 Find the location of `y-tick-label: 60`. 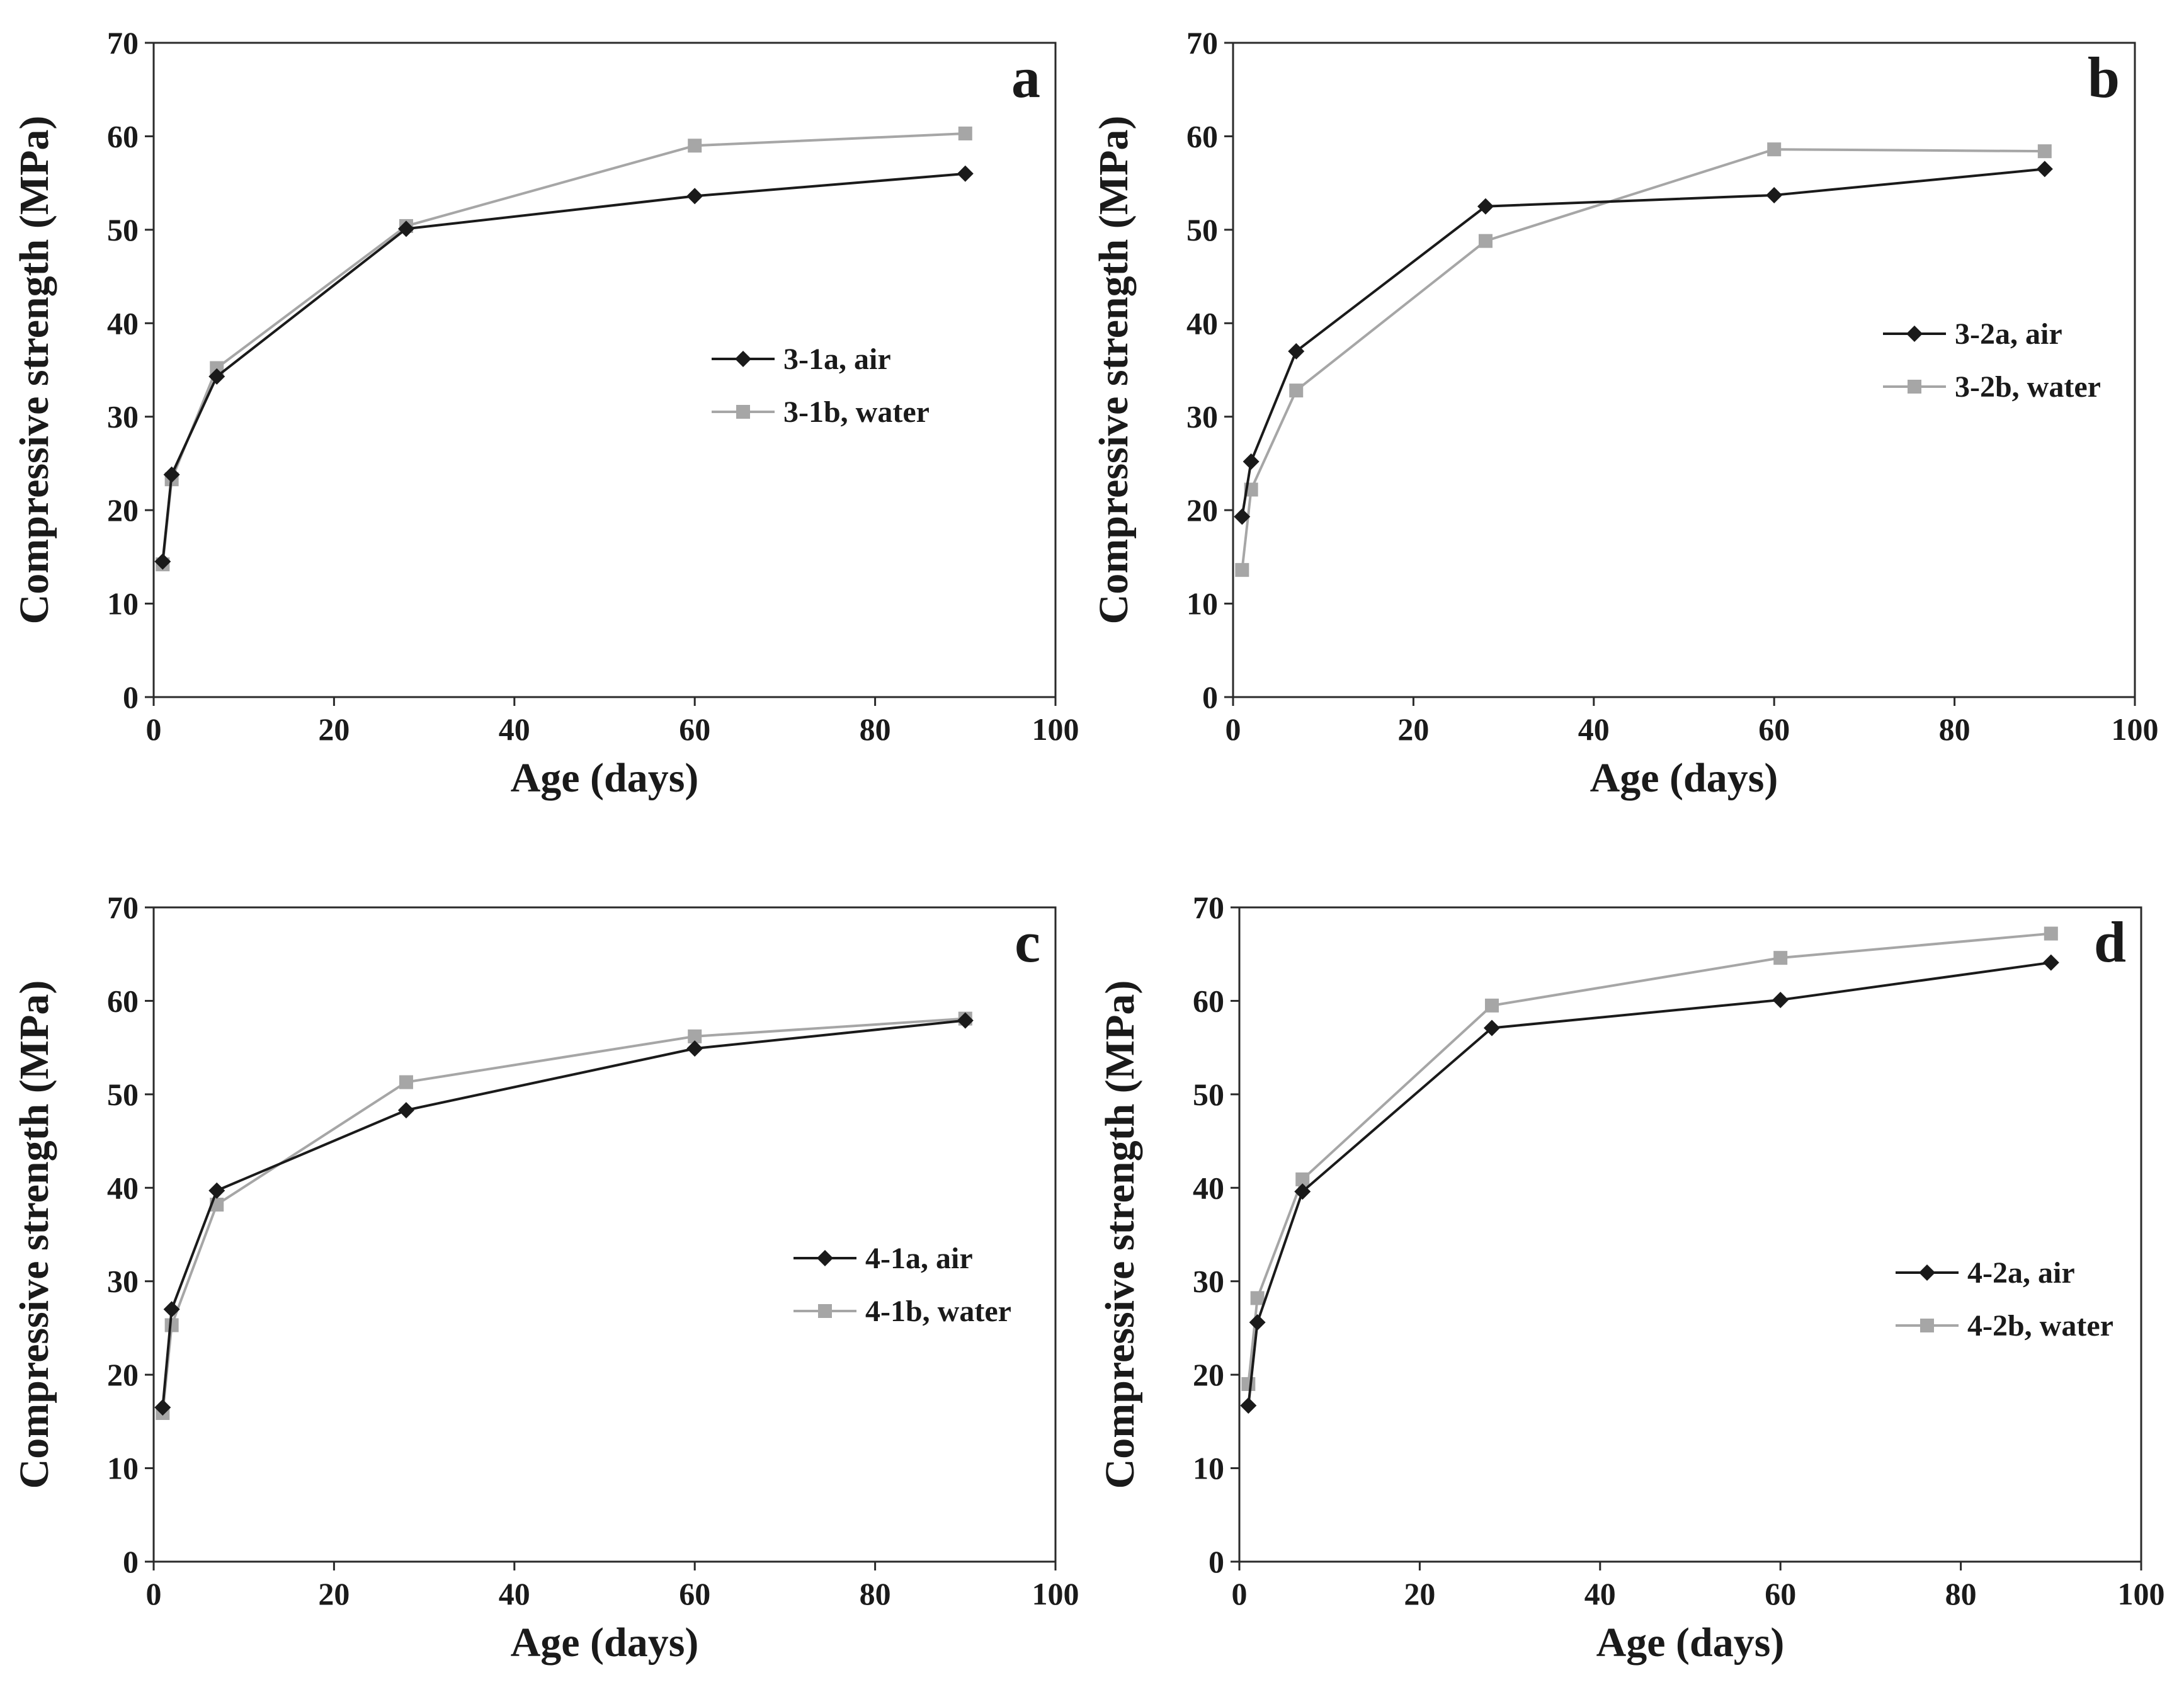

y-tick-label: 60 is located at coordinates (123, 136).